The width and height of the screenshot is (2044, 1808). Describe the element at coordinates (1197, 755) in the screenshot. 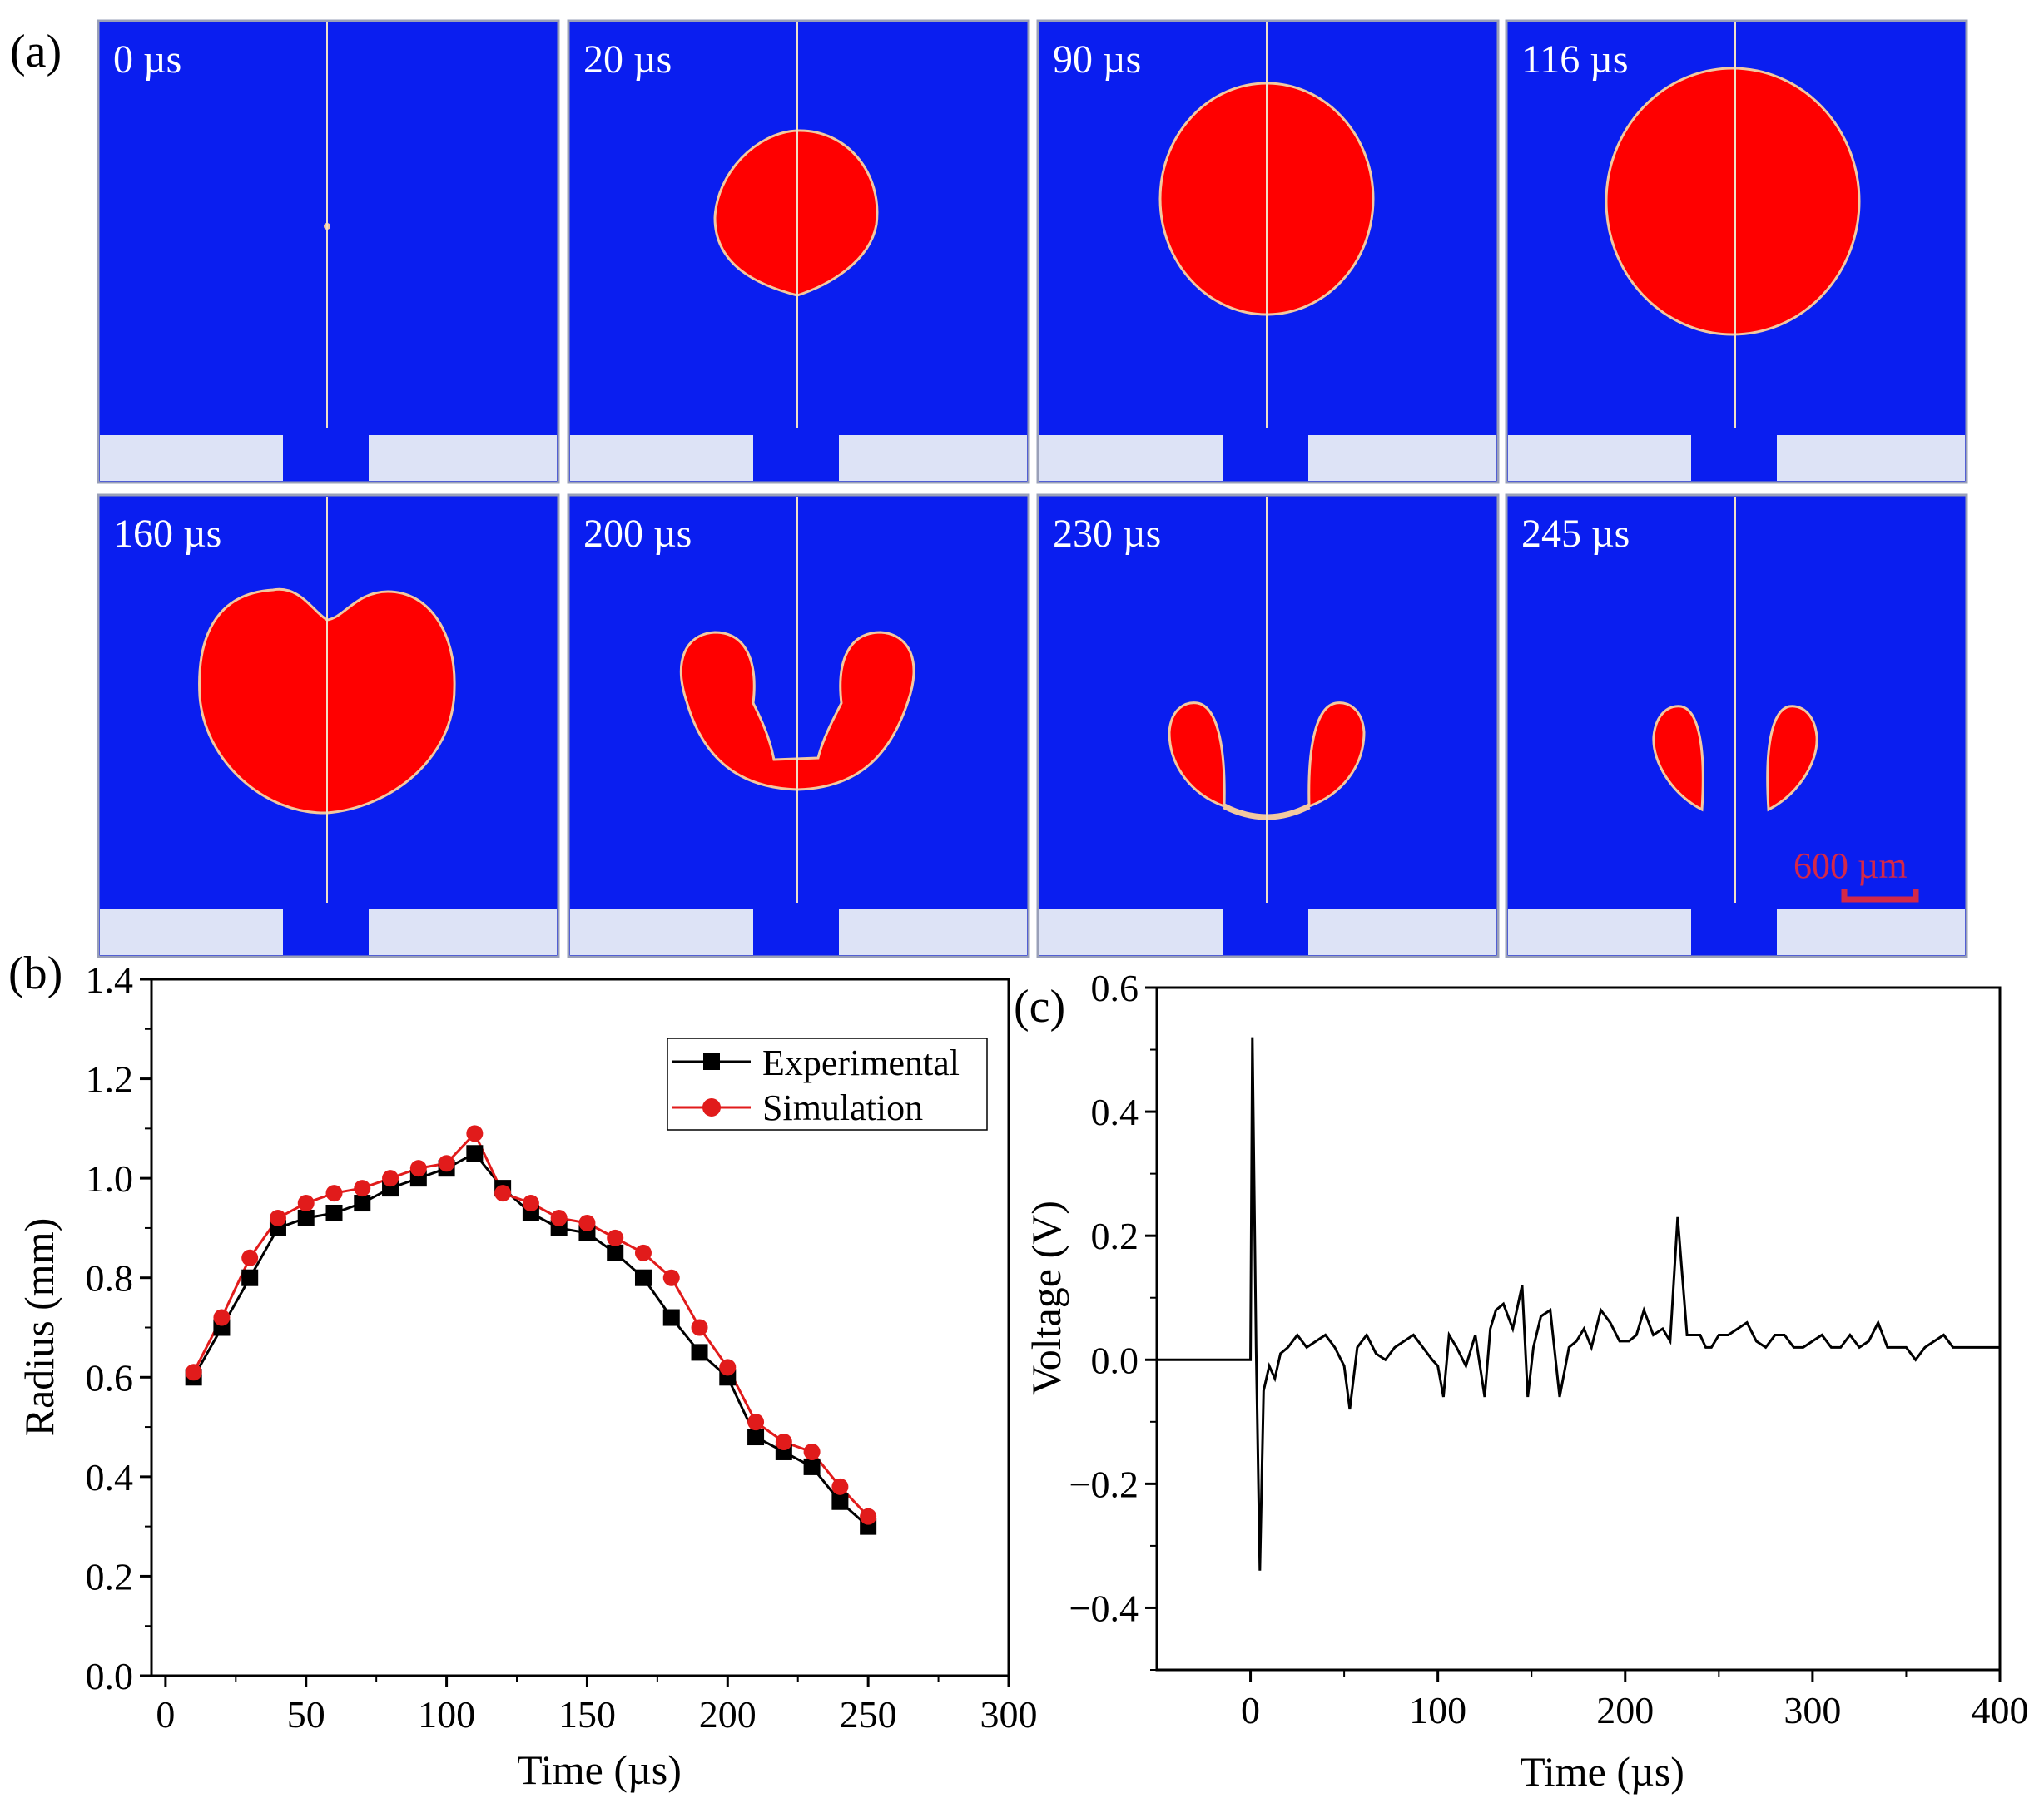

I see `bubble-left` at that location.